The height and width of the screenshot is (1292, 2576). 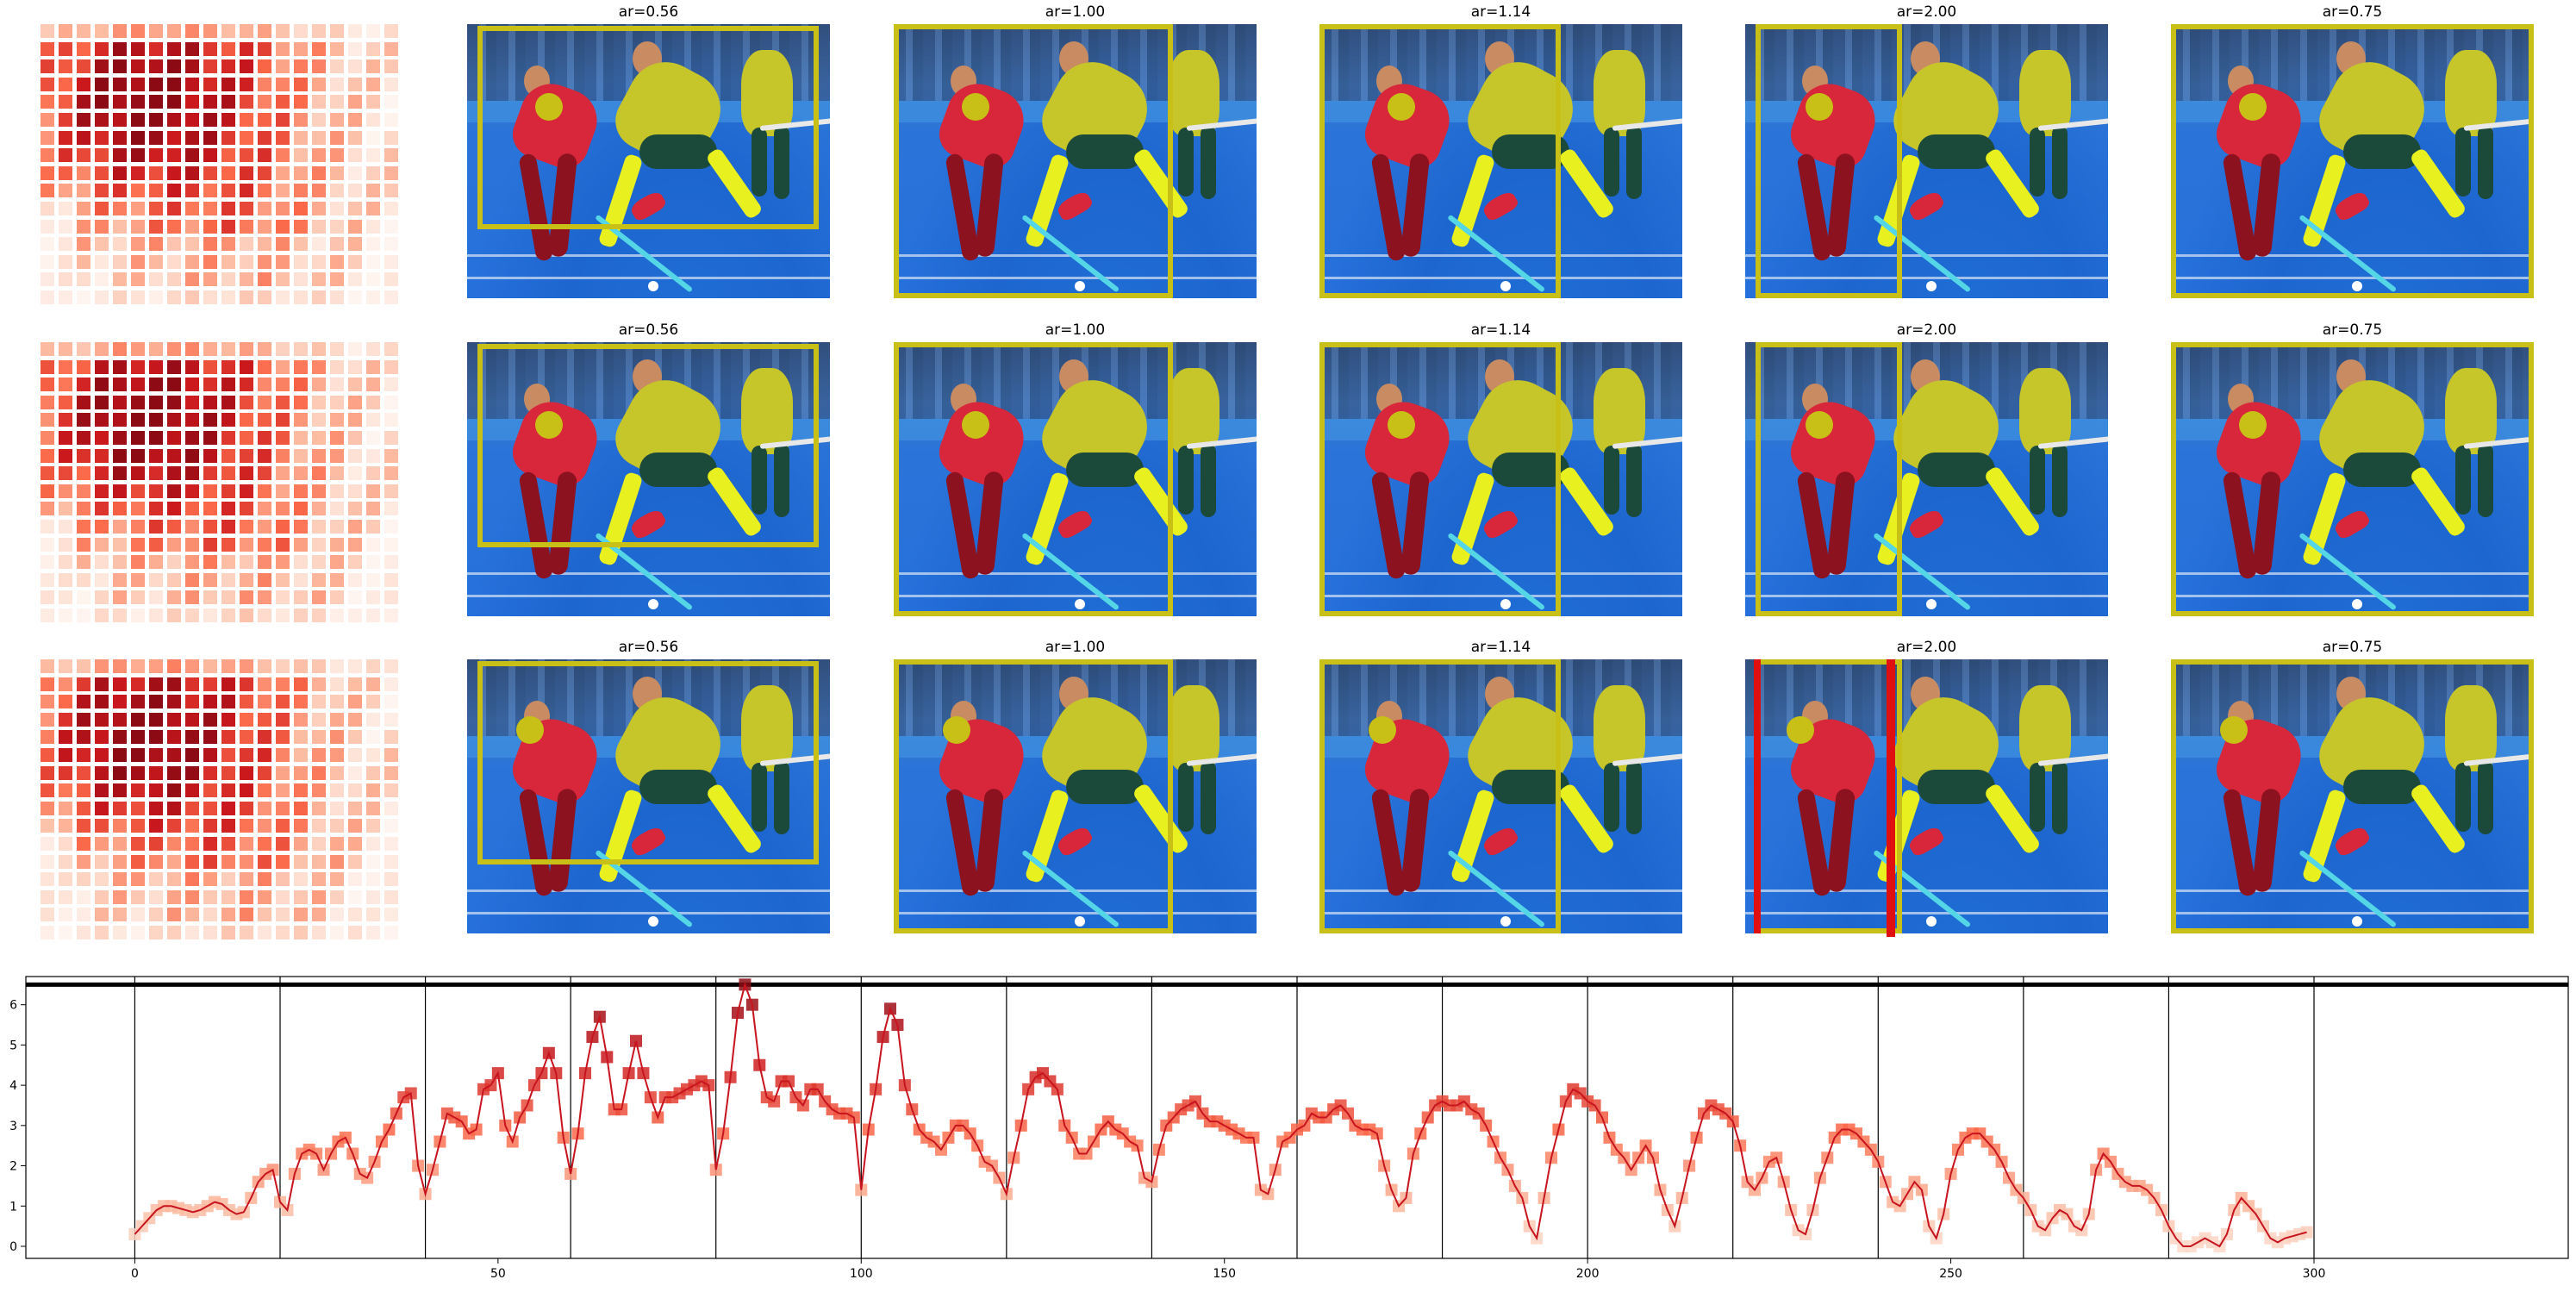 What do you see at coordinates (648, 278) in the screenshot?
I see `pitch-line` at bounding box center [648, 278].